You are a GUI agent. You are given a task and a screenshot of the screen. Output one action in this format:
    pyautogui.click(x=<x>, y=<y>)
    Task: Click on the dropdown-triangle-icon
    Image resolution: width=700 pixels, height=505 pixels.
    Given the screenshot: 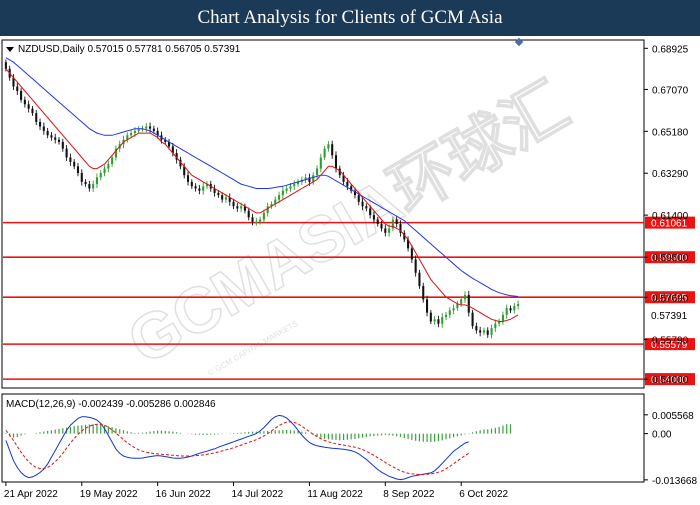 What is the action you would take?
    pyautogui.click(x=10, y=49)
    